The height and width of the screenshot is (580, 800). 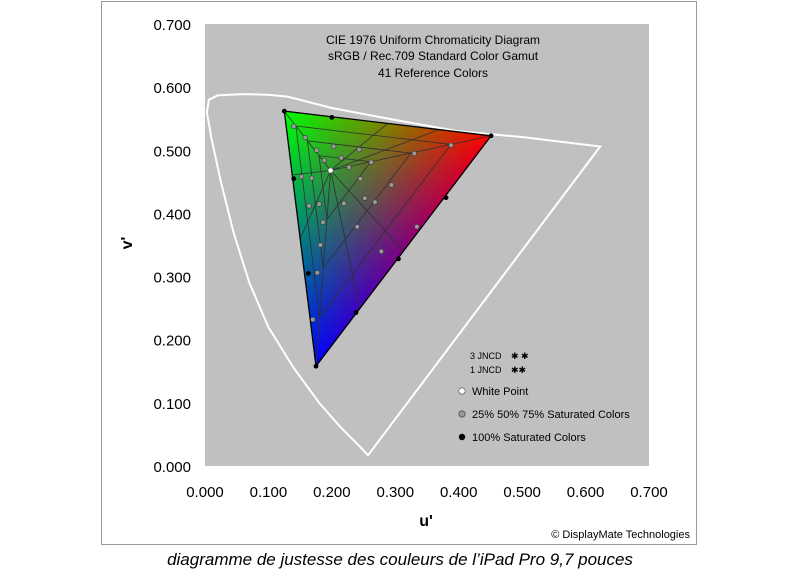 I want to click on saturated-25-50-75-points, so click(x=372, y=223).